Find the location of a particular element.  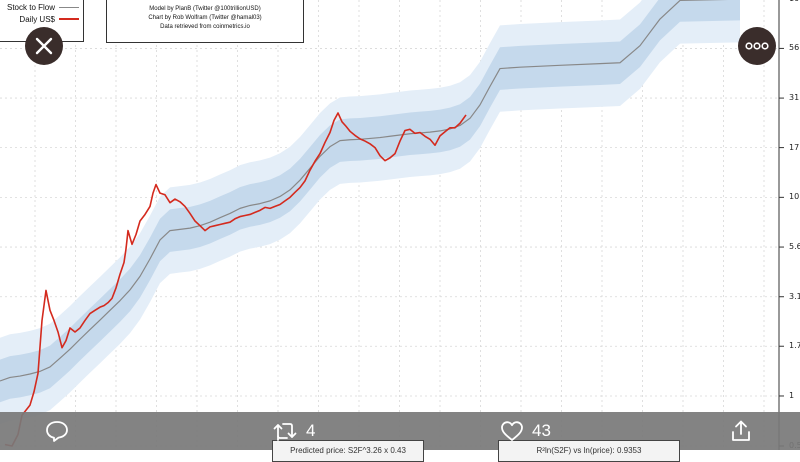

credit-line: Model by PlanB (Twitter @100trillionUSD) is located at coordinates (205, 9).